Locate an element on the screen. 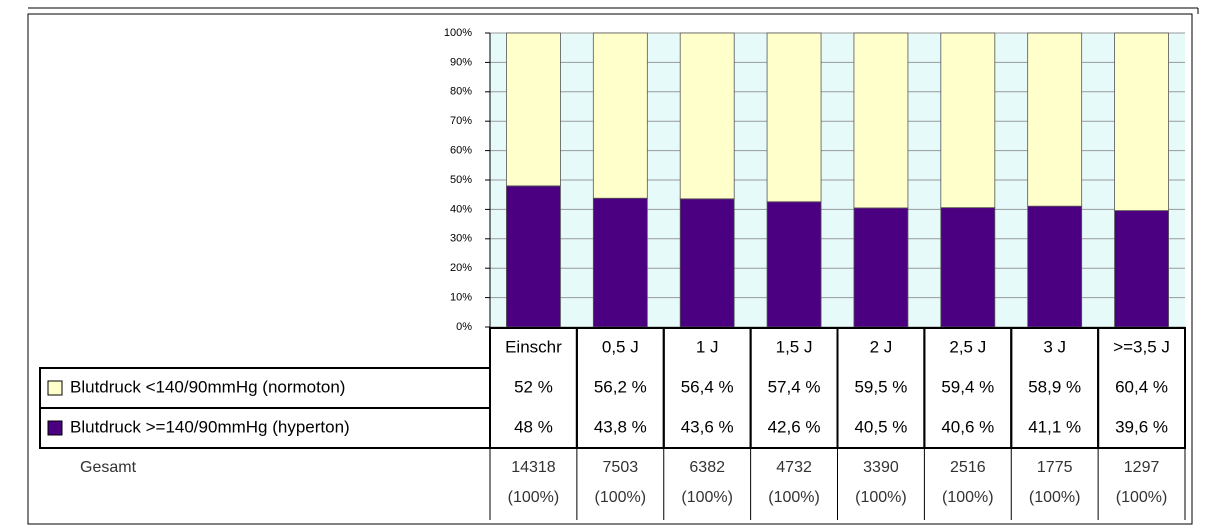  total-value: 1297 is located at coordinates (1142, 467).